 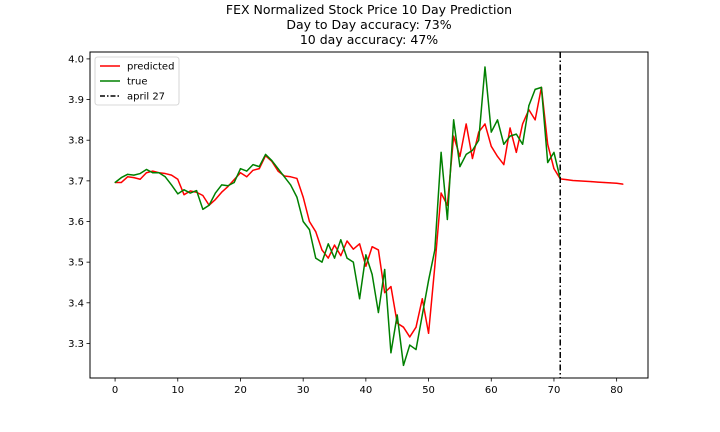 What do you see at coordinates (150, 67) in the screenshot?
I see `legend-label: predicted` at bounding box center [150, 67].